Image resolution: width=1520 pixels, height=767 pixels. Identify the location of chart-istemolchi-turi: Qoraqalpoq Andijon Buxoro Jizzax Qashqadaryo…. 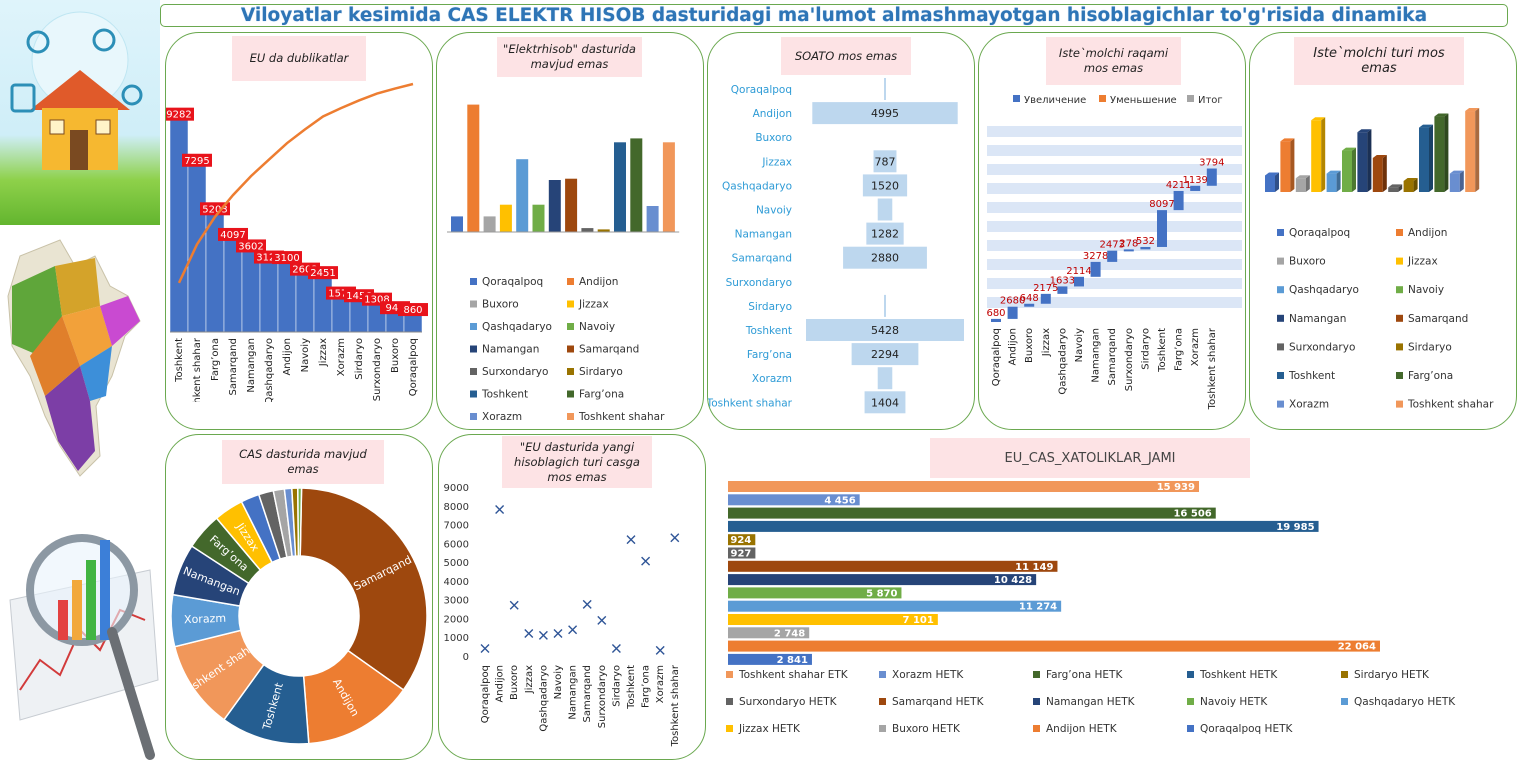
(1379, 259).